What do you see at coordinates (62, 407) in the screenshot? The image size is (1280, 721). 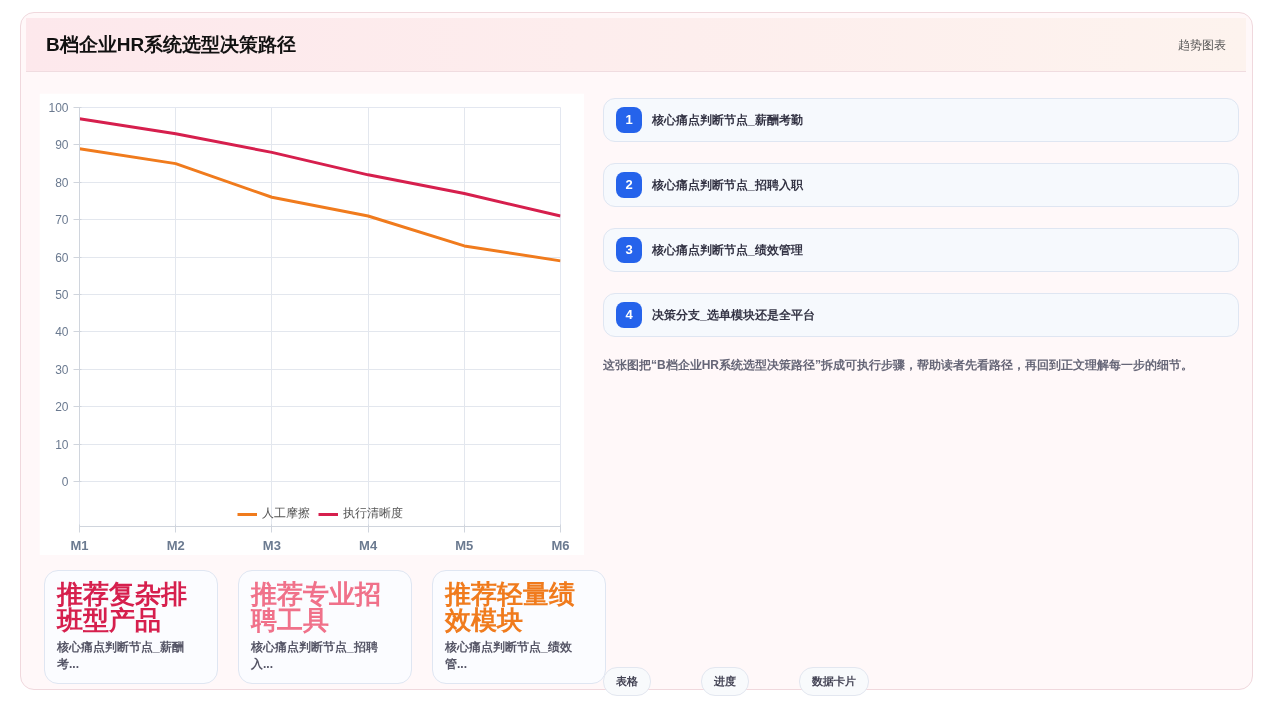 I see `y-tick-label: 20` at bounding box center [62, 407].